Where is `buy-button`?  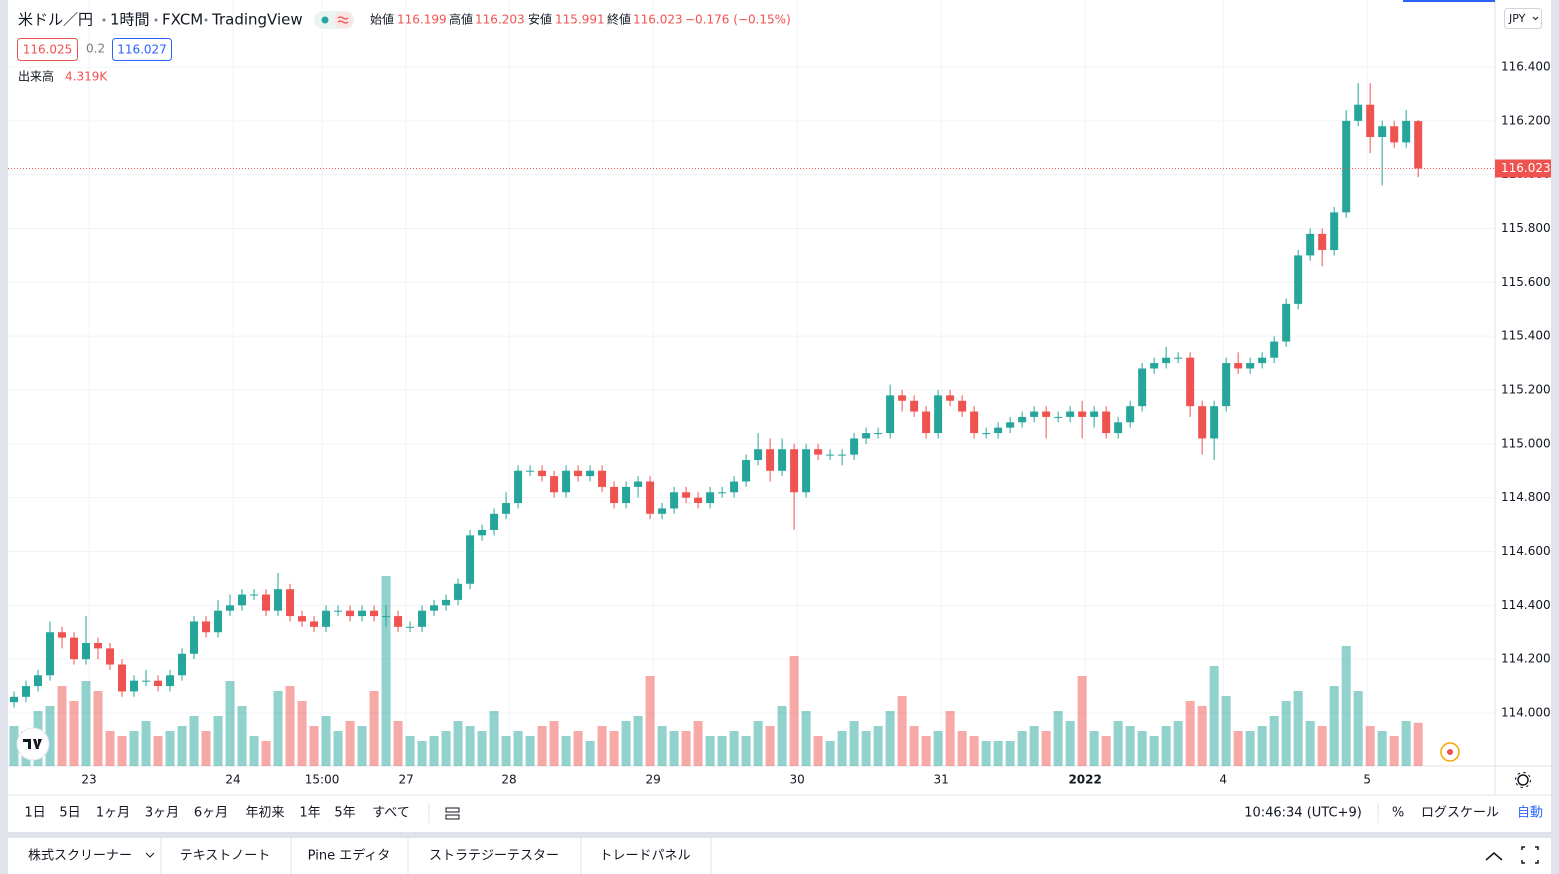 buy-button is located at coordinates (142, 49).